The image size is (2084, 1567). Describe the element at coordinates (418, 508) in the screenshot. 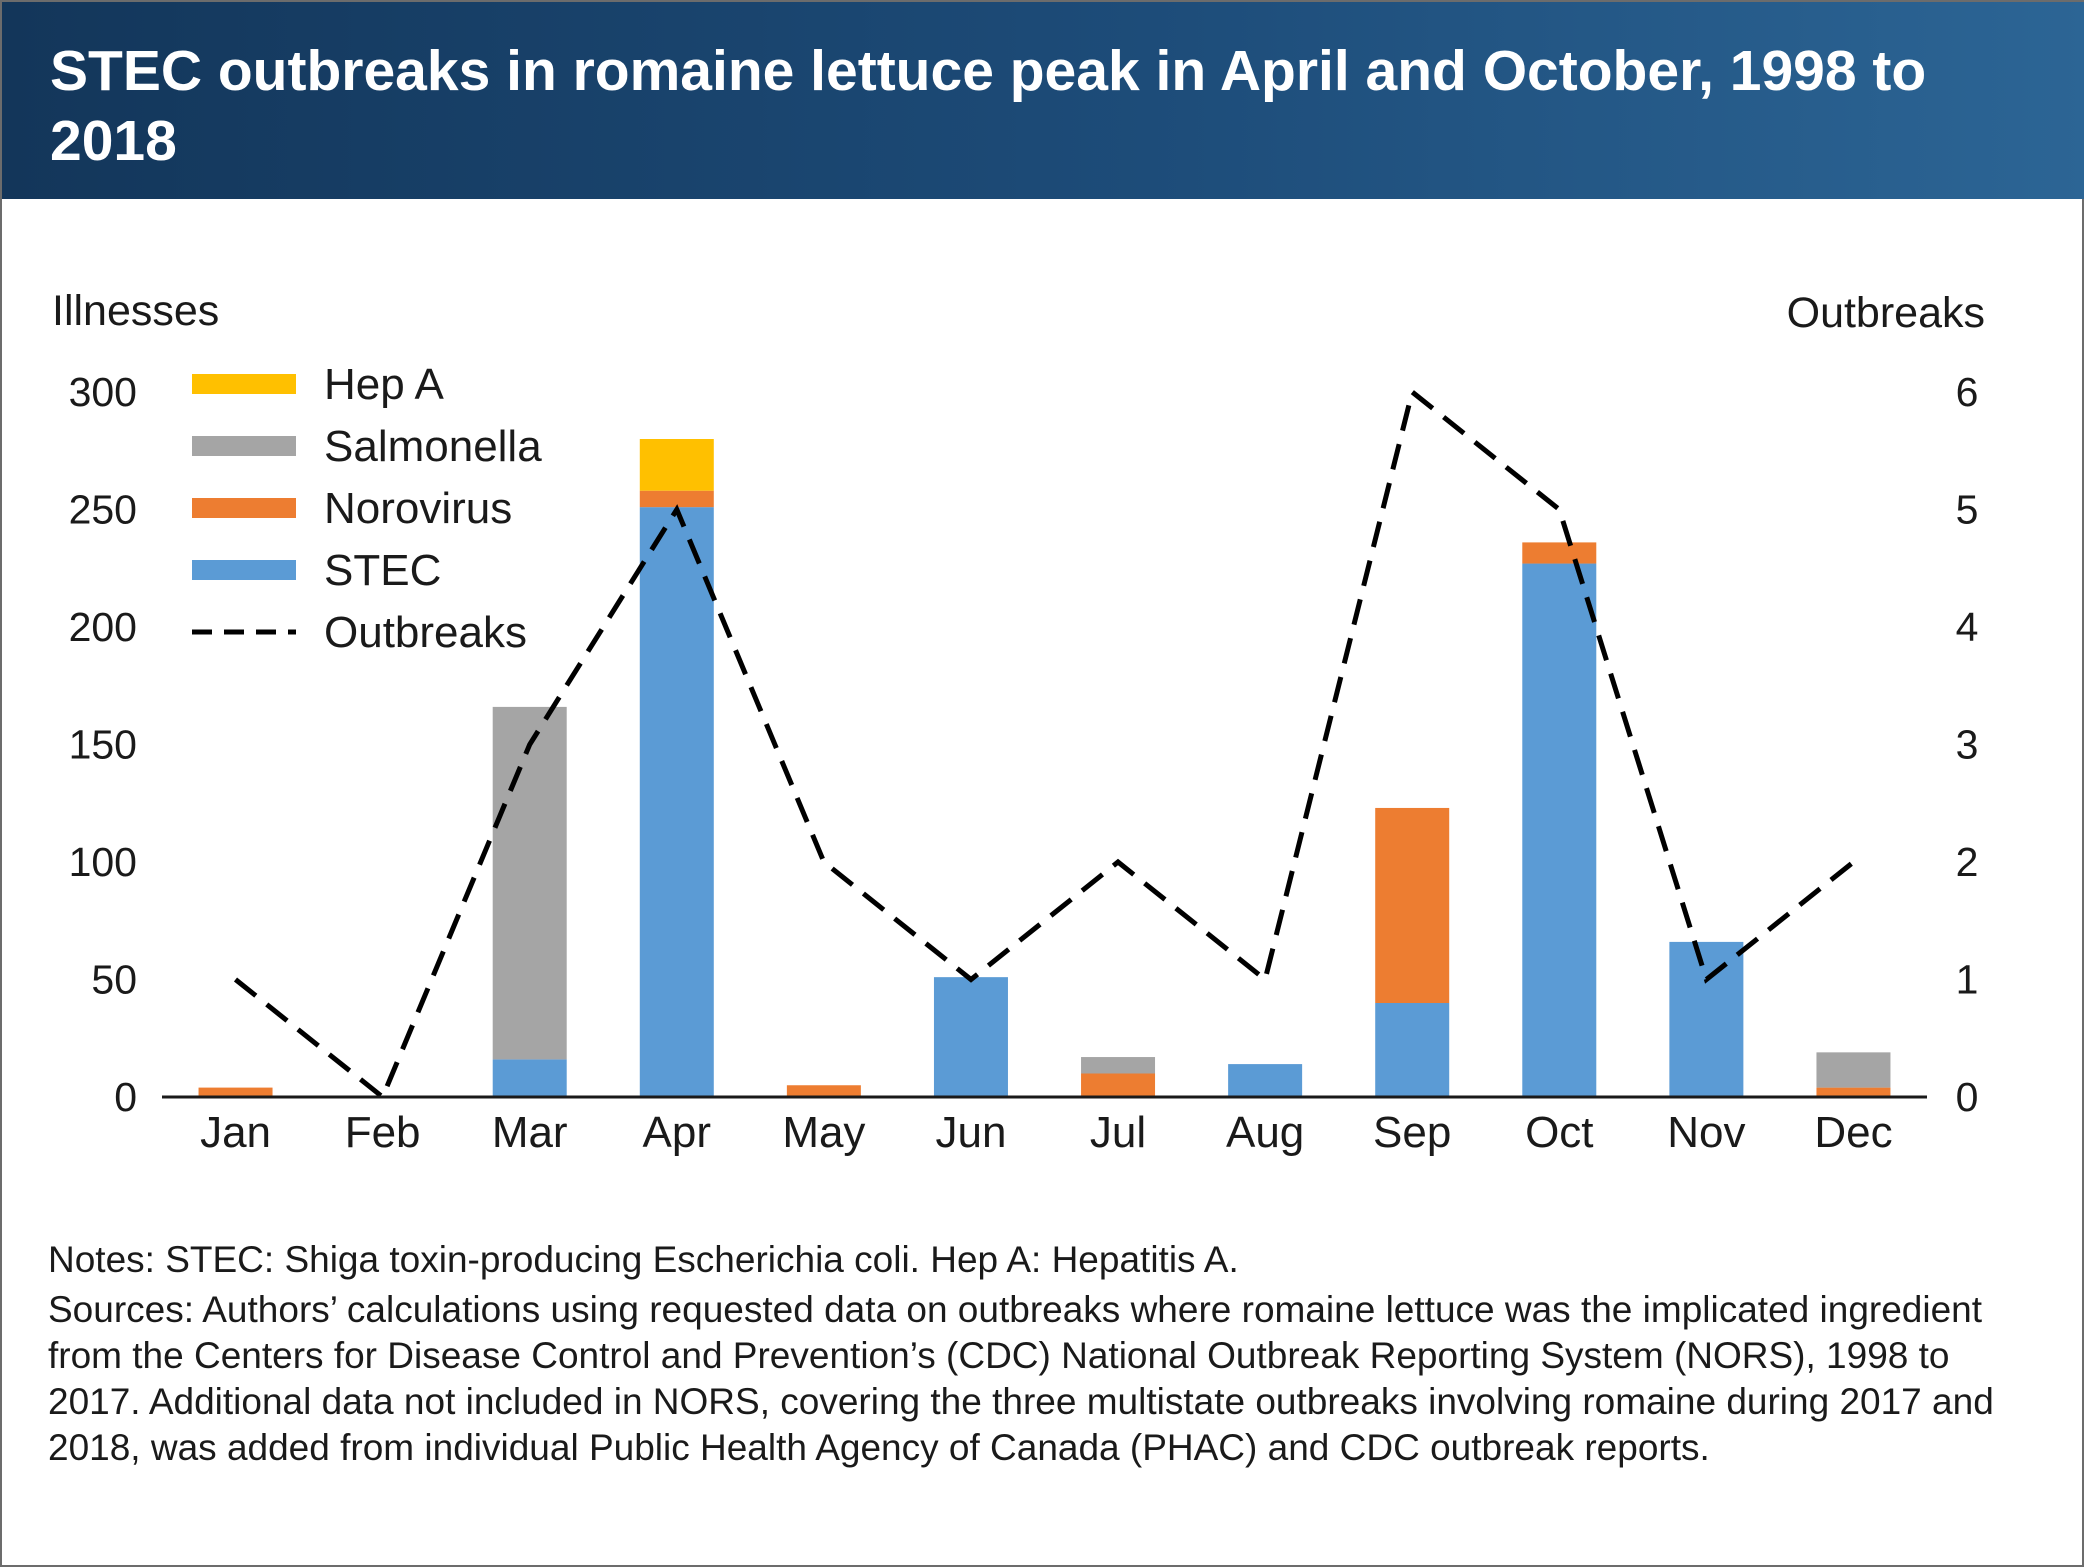

I see `legend-label-norovirus: Norovirus` at that location.